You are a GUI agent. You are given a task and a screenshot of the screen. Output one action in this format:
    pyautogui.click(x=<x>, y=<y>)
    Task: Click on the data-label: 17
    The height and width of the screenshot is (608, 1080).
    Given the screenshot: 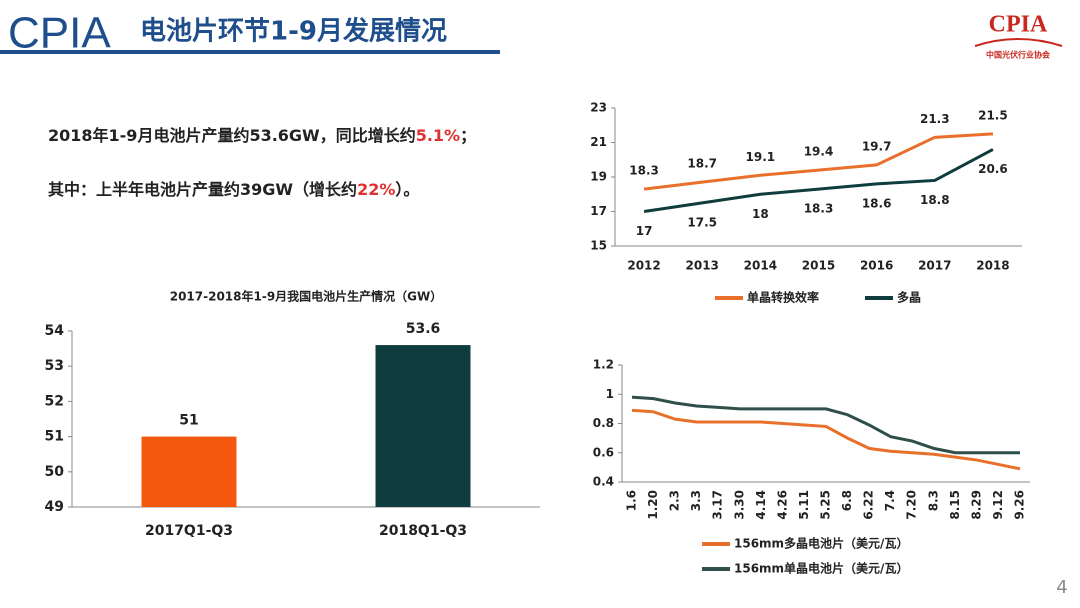 What is the action you would take?
    pyautogui.click(x=644, y=231)
    